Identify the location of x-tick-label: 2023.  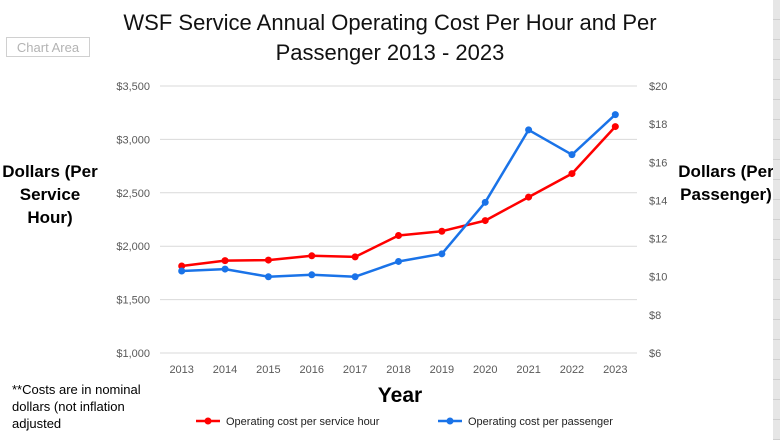
(615, 370).